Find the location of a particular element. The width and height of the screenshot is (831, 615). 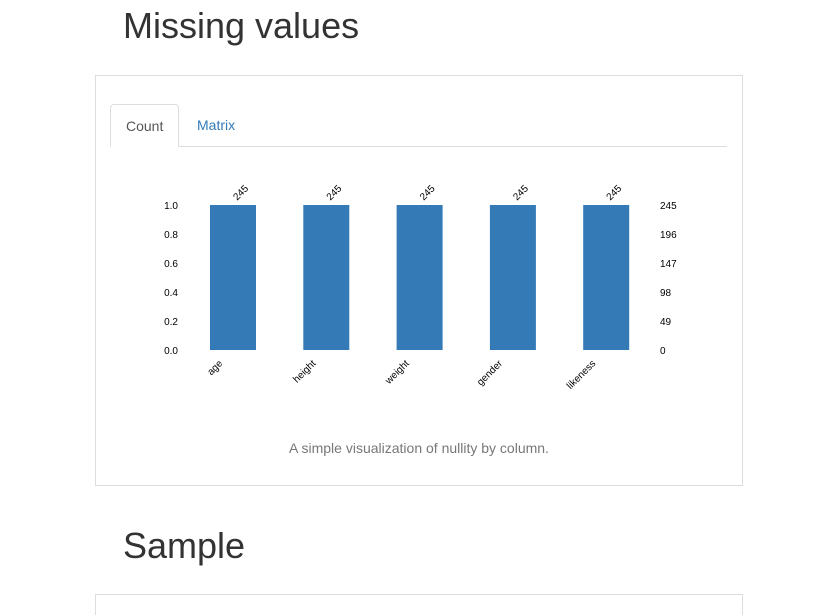

right-tick-label: 49 is located at coordinates (666, 322).